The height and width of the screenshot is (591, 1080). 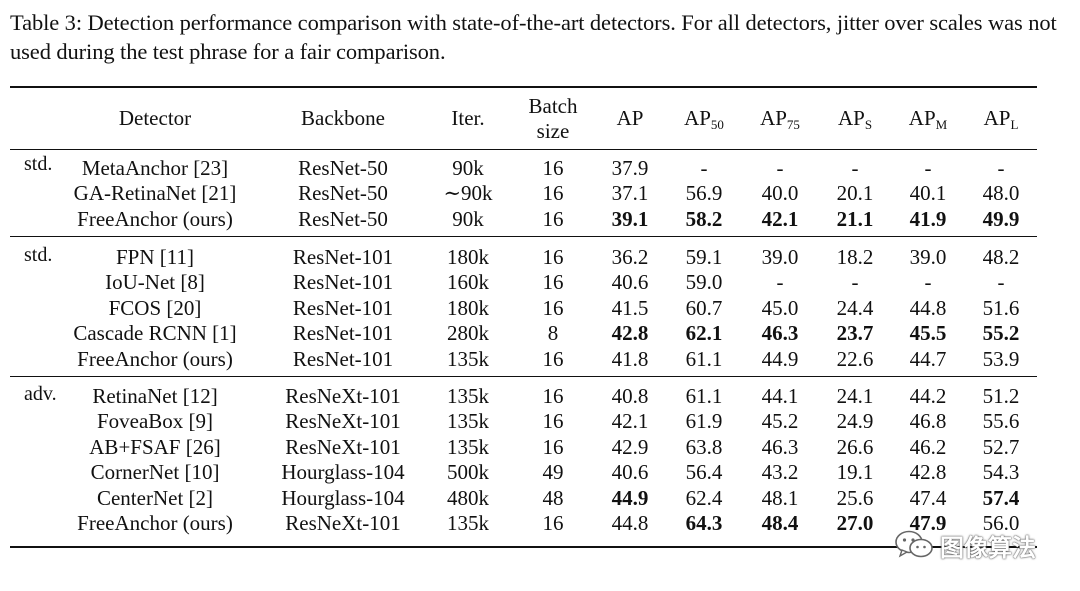 What do you see at coordinates (468, 497) in the screenshot?
I see `cell-iter: 480k` at bounding box center [468, 497].